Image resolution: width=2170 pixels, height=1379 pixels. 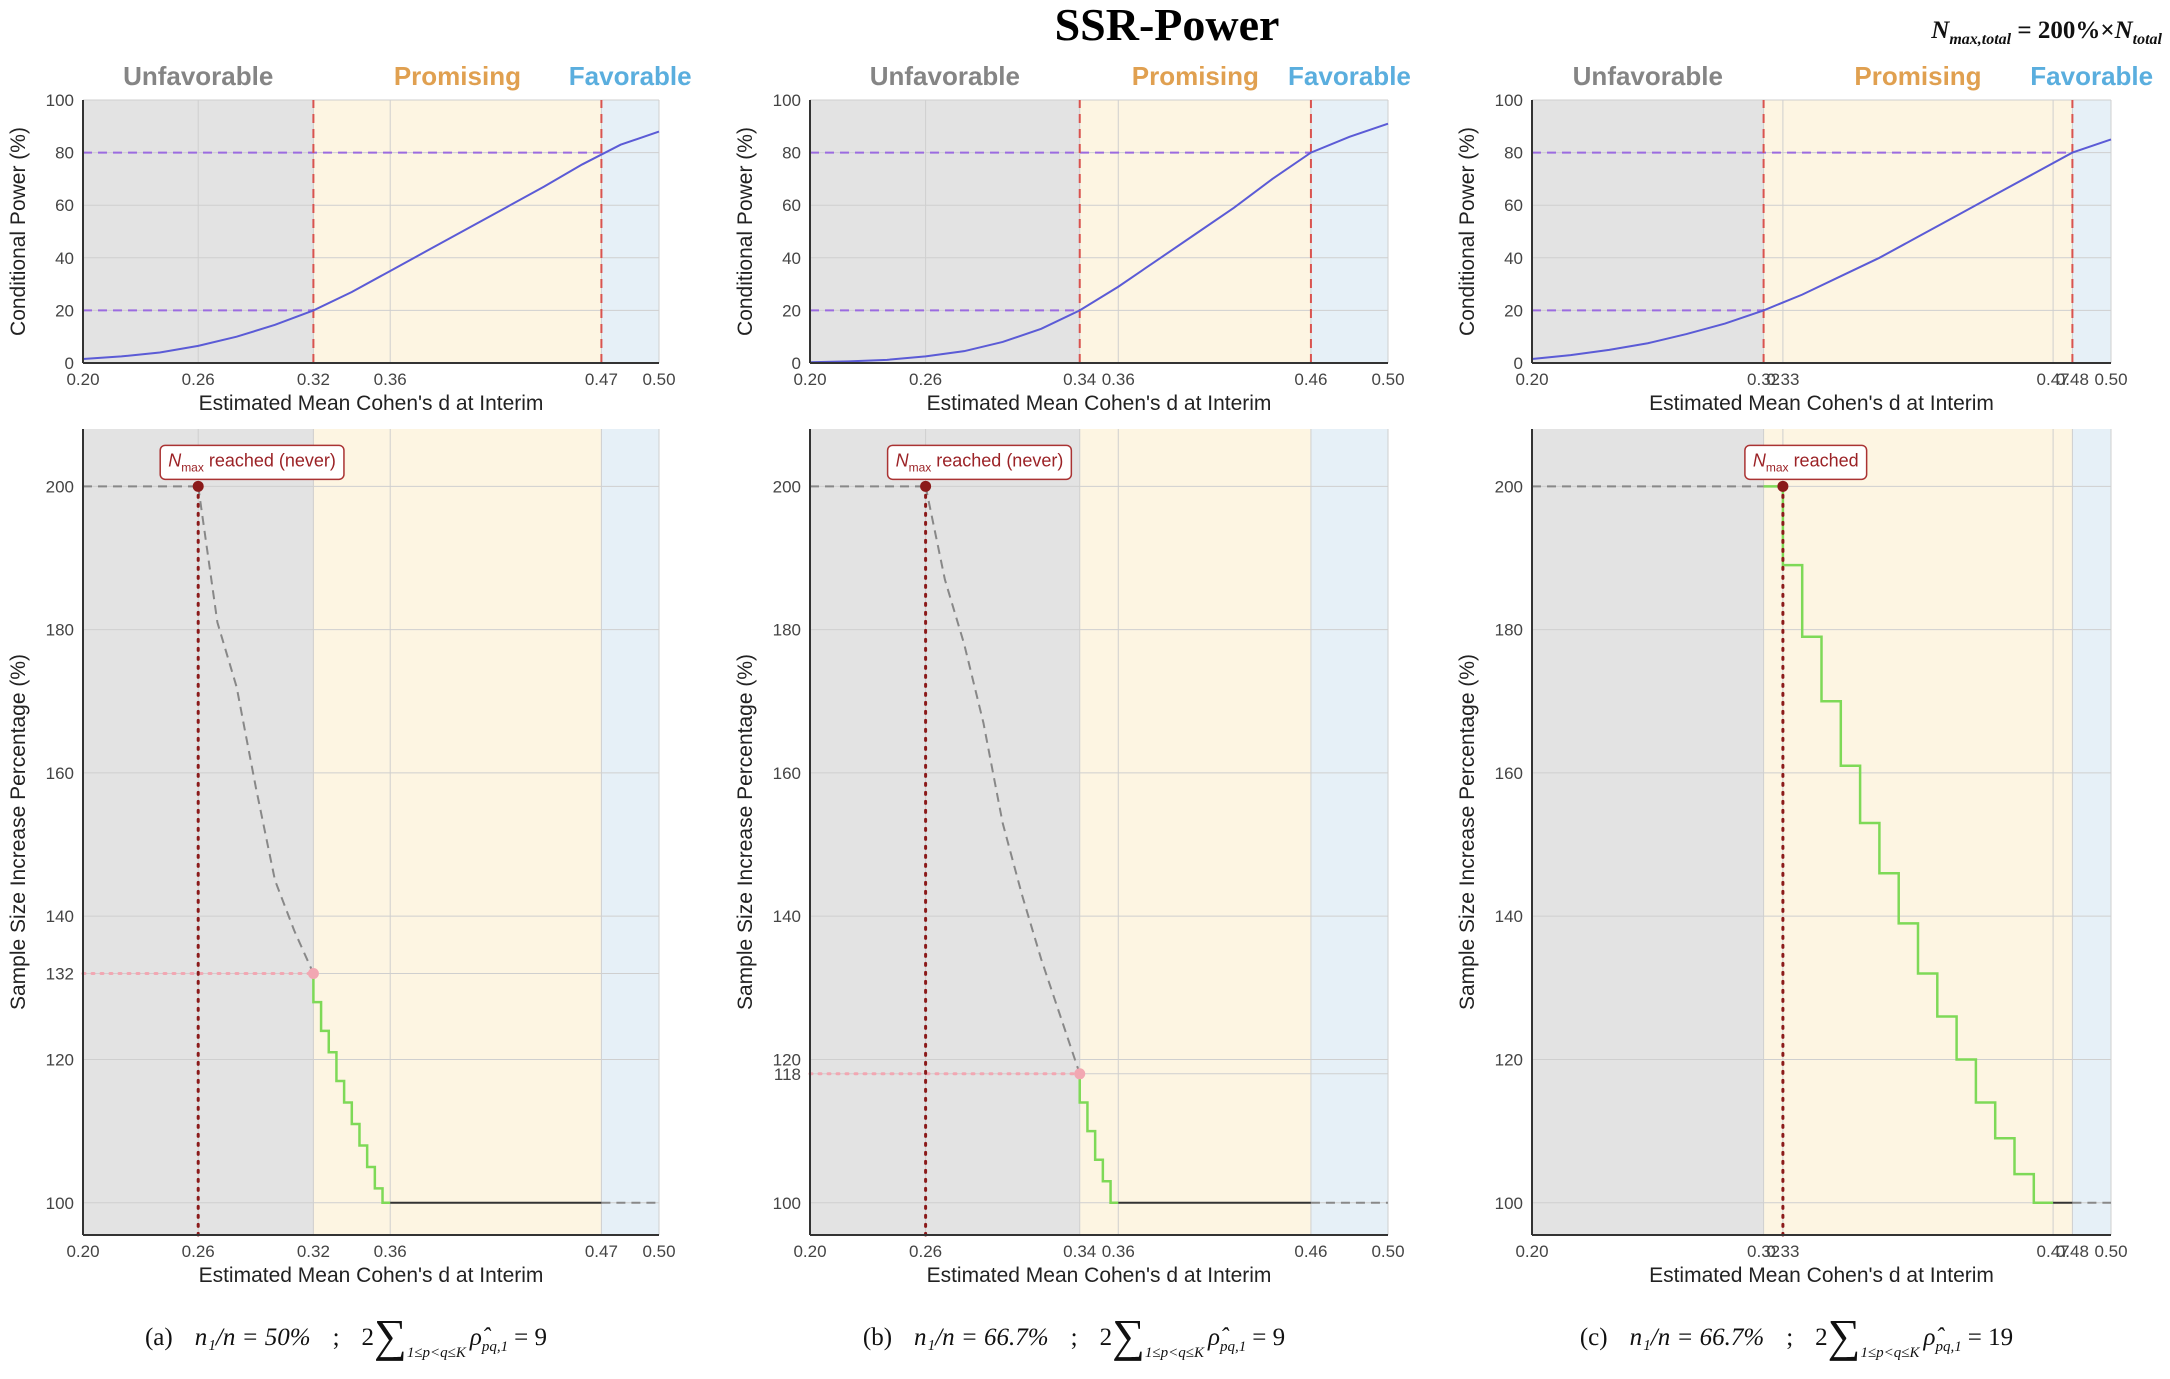 What do you see at coordinates (787, 916) in the screenshot?
I see `y-tick-label: 140` at bounding box center [787, 916].